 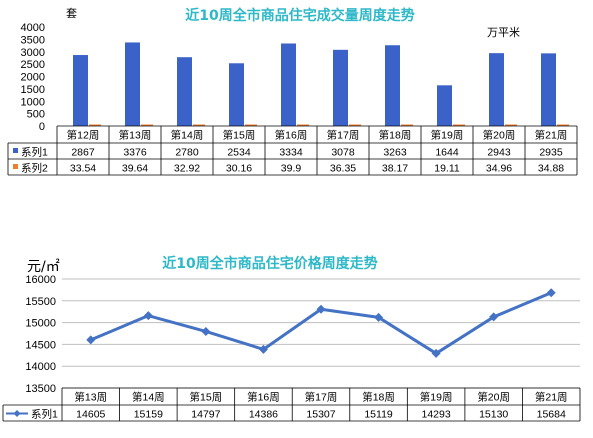 What do you see at coordinates (263, 415) in the screenshot?
I see `data-label: 14386` at bounding box center [263, 415].